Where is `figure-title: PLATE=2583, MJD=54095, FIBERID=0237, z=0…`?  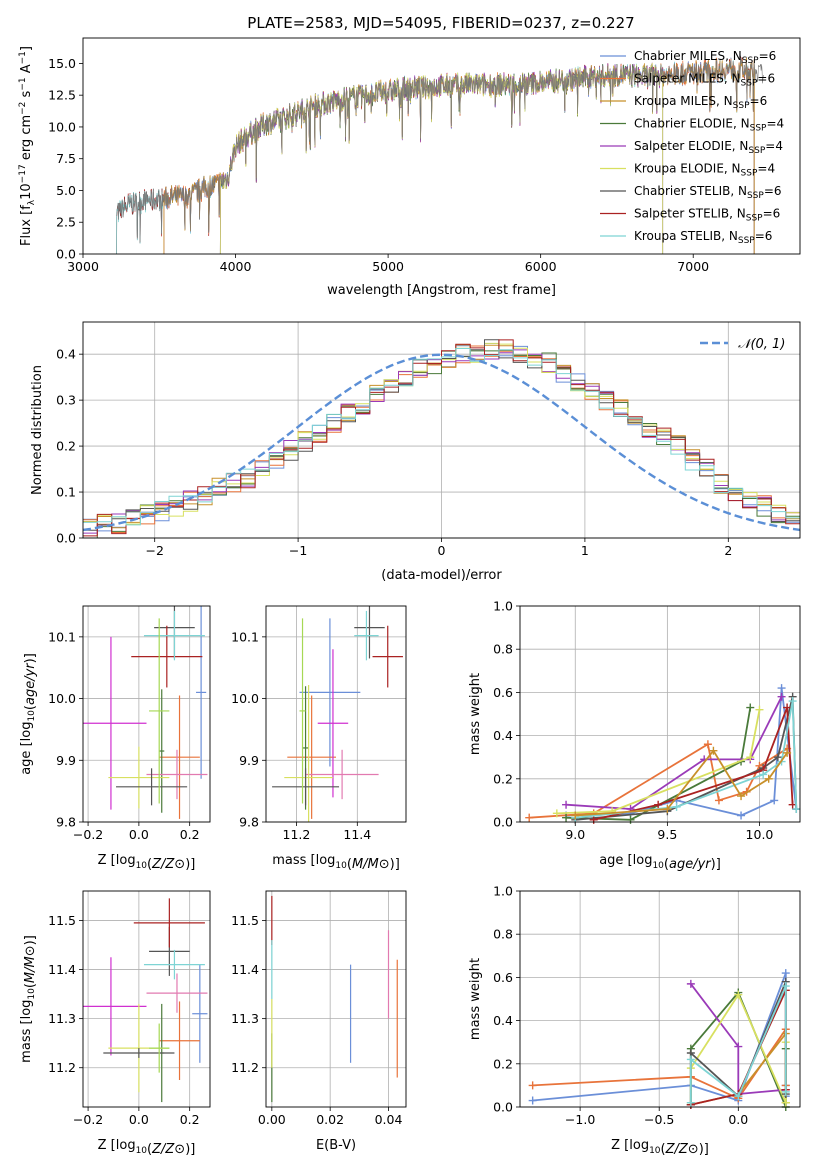
figure-title: PLATE=2583, MJD=54095, FIBERID=0237, z=0… is located at coordinates (440, 23).